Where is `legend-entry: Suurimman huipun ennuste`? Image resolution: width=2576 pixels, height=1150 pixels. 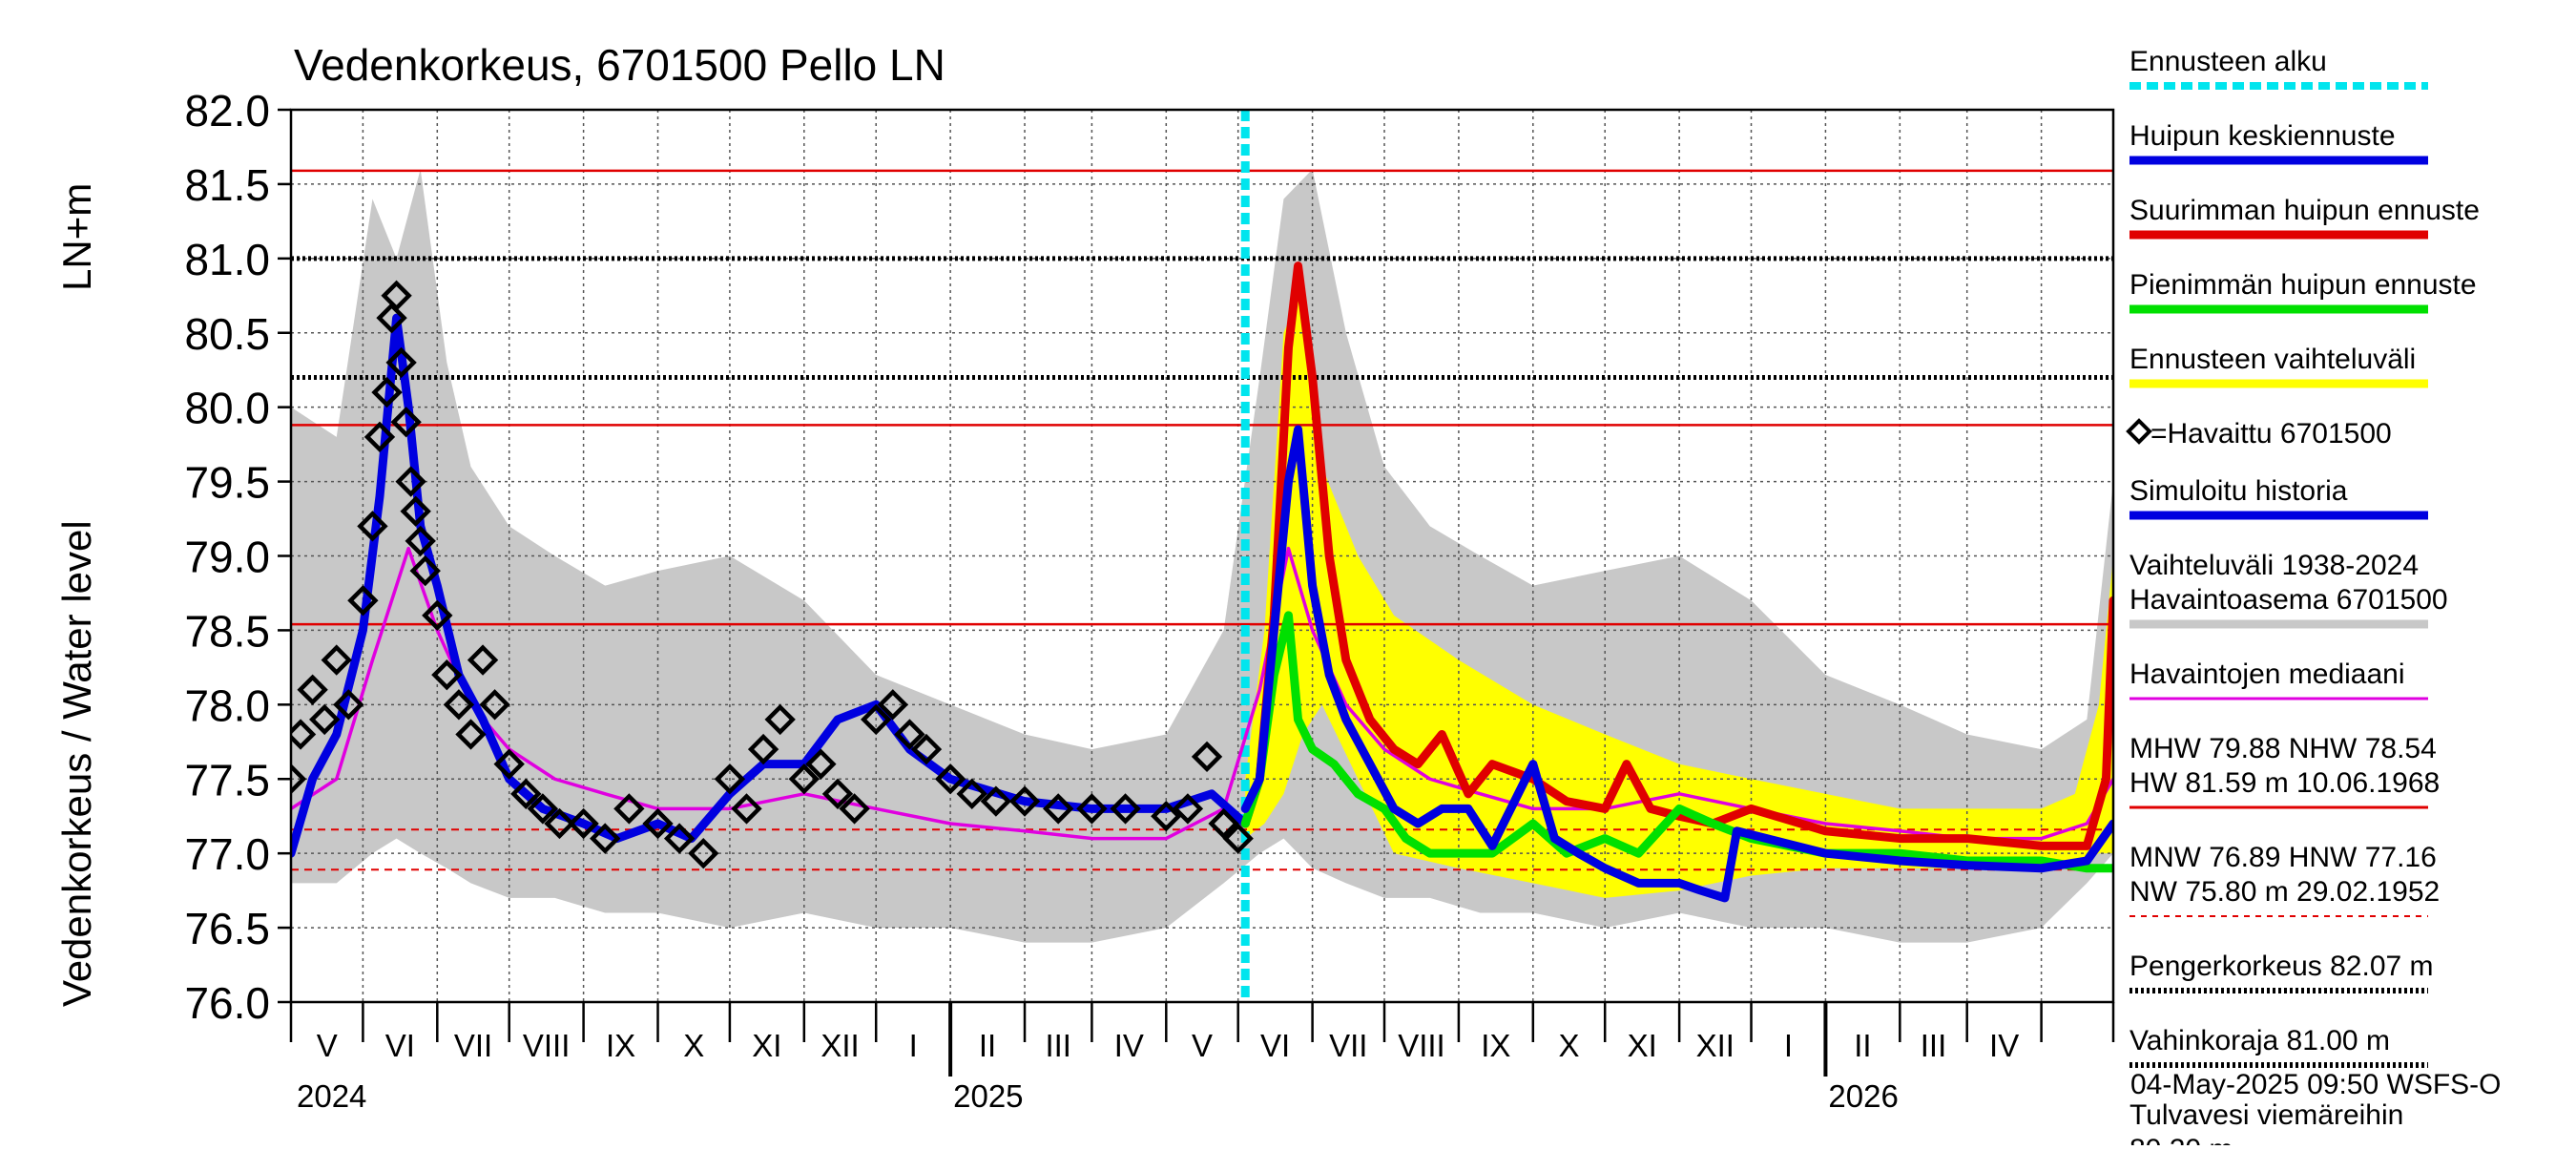
legend-entry: Suurimman huipun ennuste is located at coordinates (2304, 217).